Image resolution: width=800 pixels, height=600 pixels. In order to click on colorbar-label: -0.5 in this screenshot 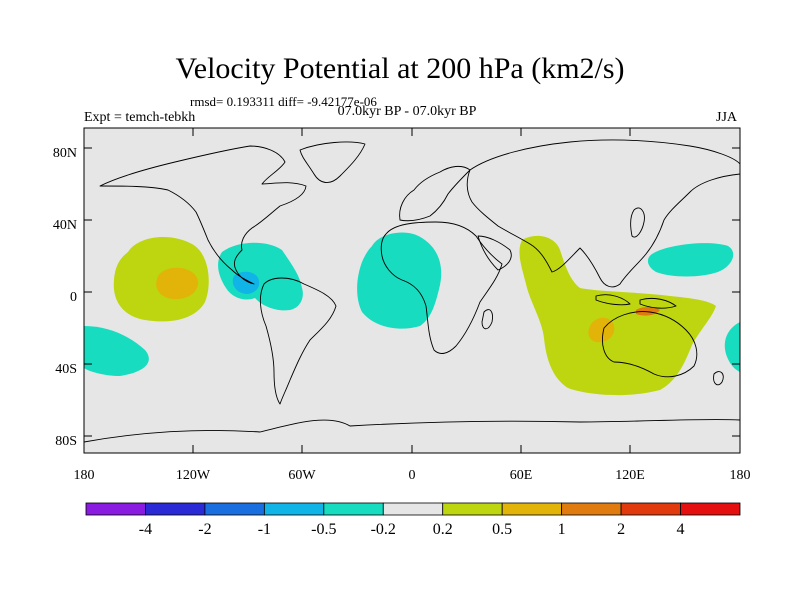, I will do `click(323, 529)`.